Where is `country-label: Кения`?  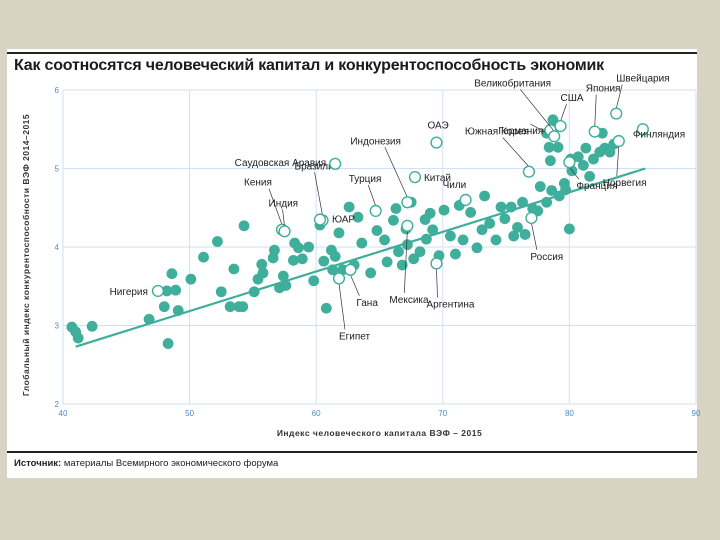 country-label: Кения is located at coordinates (258, 183).